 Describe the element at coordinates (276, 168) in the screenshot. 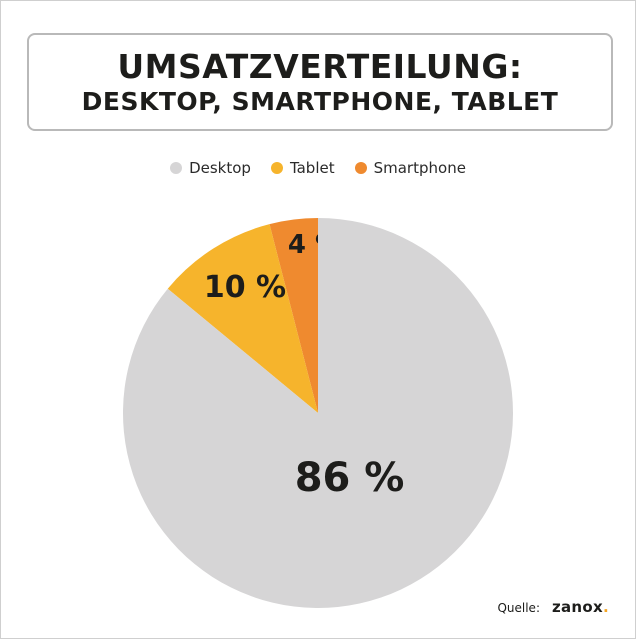

I see `legend-swatch-tablet` at that location.